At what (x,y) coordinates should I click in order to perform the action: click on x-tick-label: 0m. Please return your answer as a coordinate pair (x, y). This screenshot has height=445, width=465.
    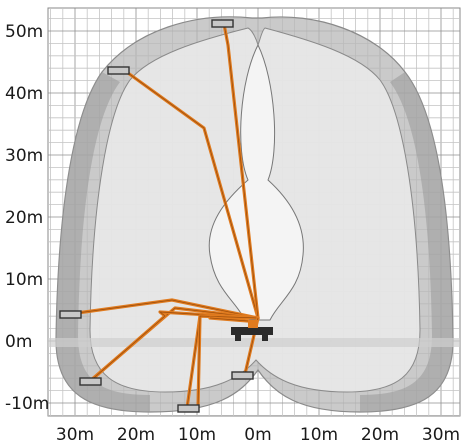
    Looking at the image, I should click on (257, 435).